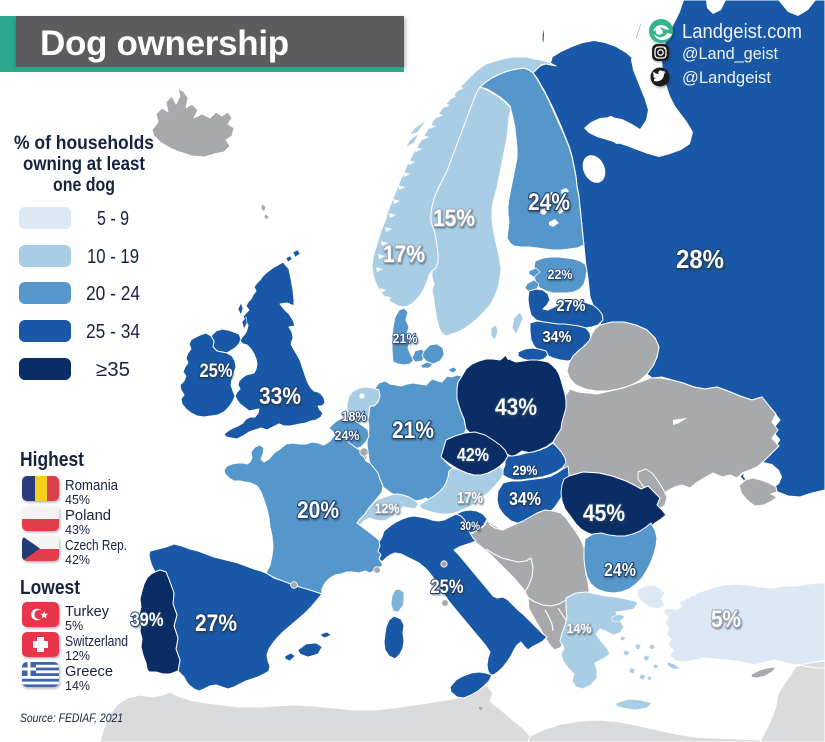 The image size is (825, 742). I want to click on svg-text: @Landgeist, so click(726, 77).